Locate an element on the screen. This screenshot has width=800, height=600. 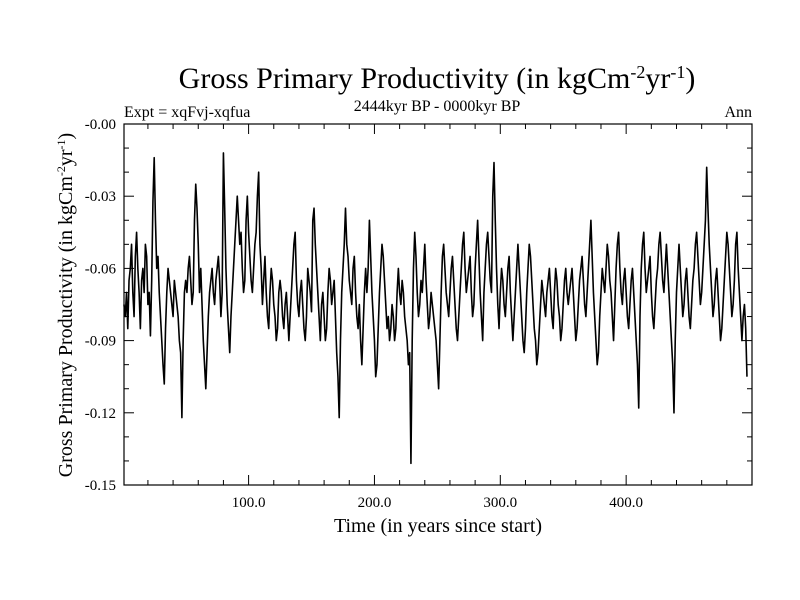
x-tick-label: 100.0 is located at coordinates (249, 503).